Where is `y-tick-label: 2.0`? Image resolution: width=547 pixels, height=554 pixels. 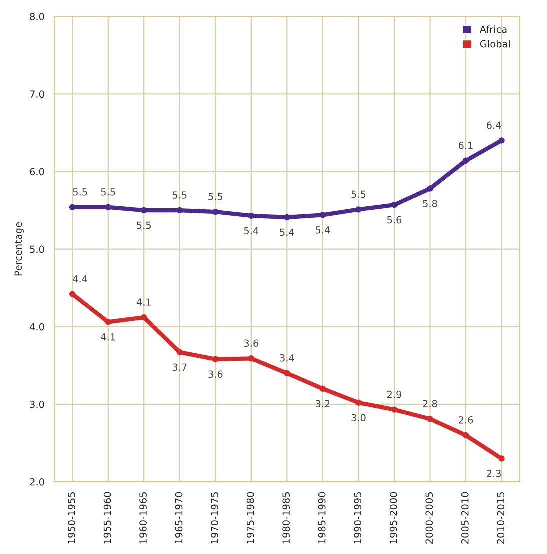 y-tick-label: 2.0 is located at coordinates (37, 482).